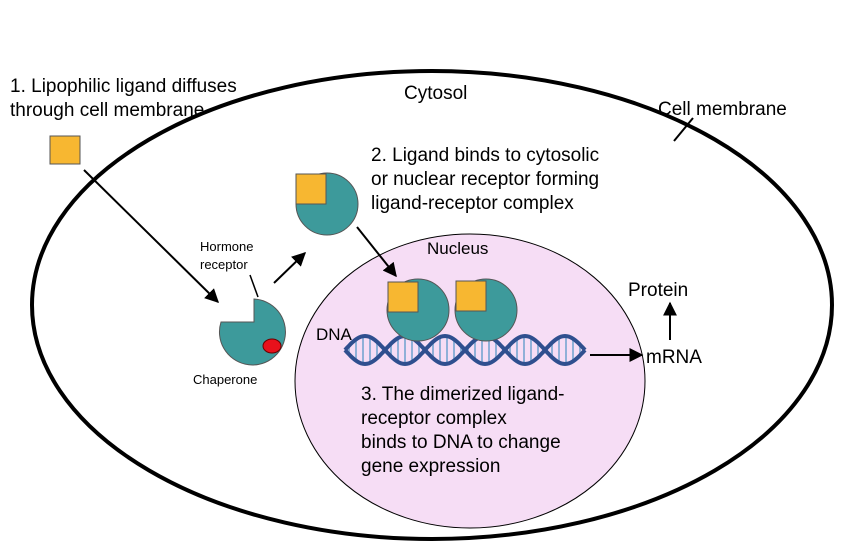 The width and height of the screenshot is (858, 546). What do you see at coordinates (472, 203) in the screenshot?
I see `step2-label-line3: ligand-receptor complex` at bounding box center [472, 203].